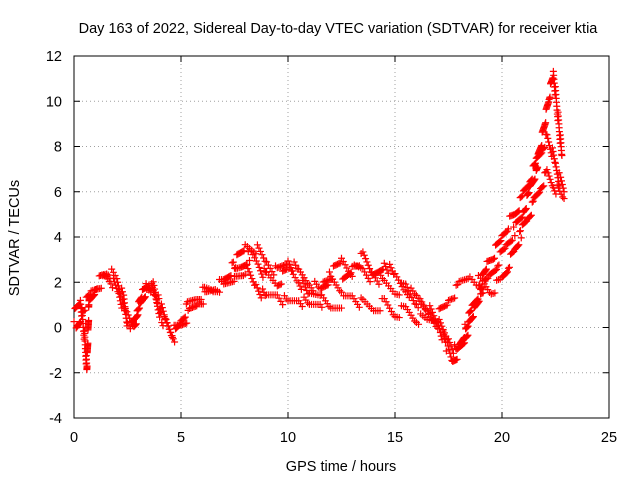 This screenshot has width=640, height=480. I want to click on x-tick-label: 5, so click(181, 438).